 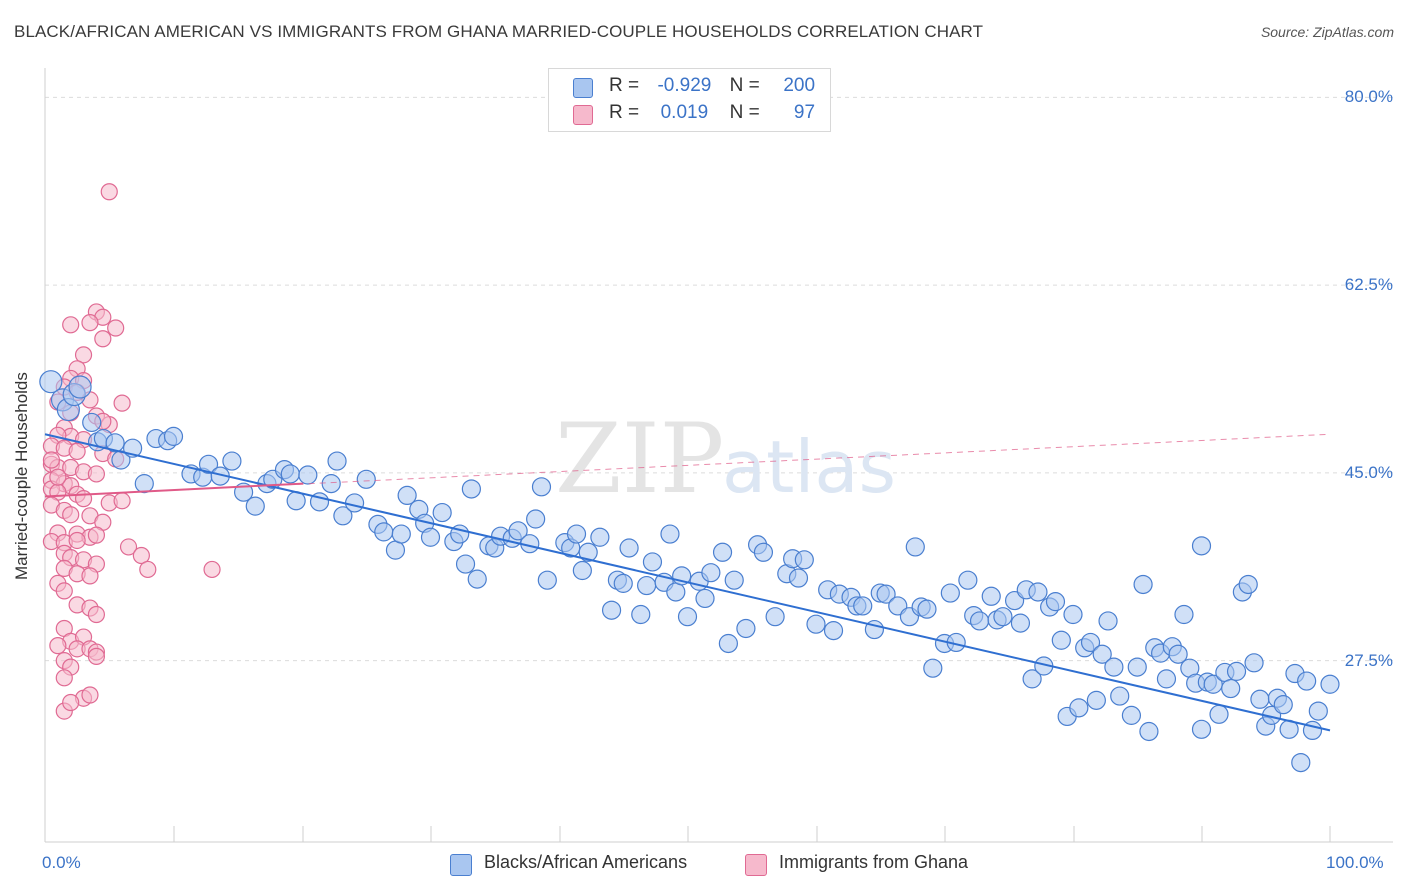 What do you see at coordinates (61, 862) in the screenshot?
I see `x-tick-label-min: 0.0%` at bounding box center [61, 862].